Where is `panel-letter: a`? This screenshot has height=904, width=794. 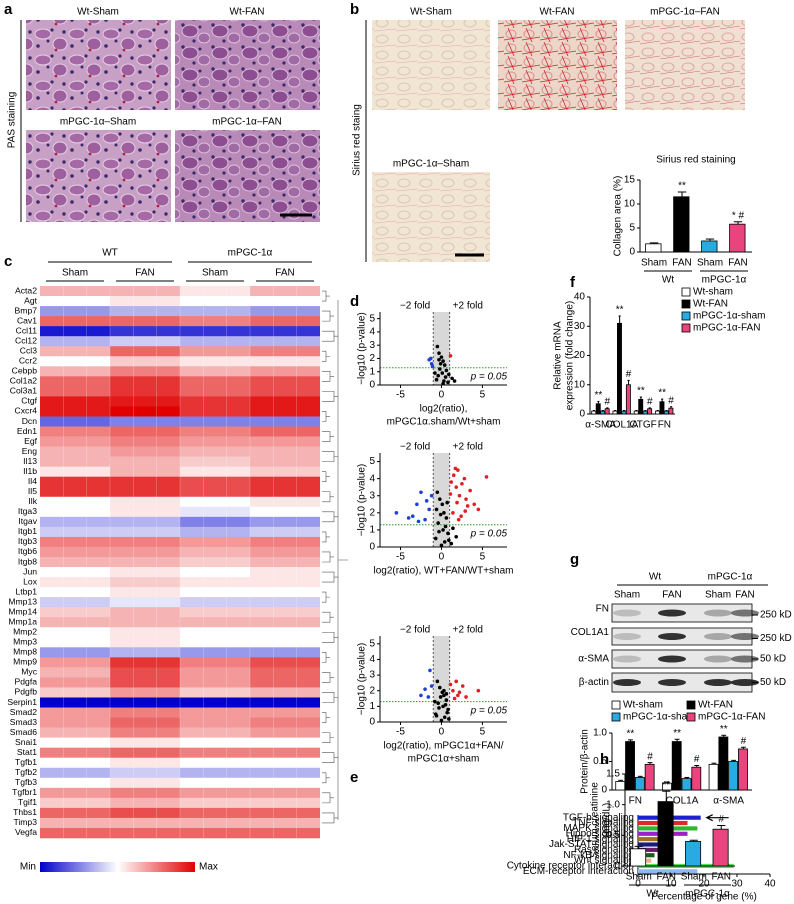 panel-letter: a is located at coordinates (8, 9).